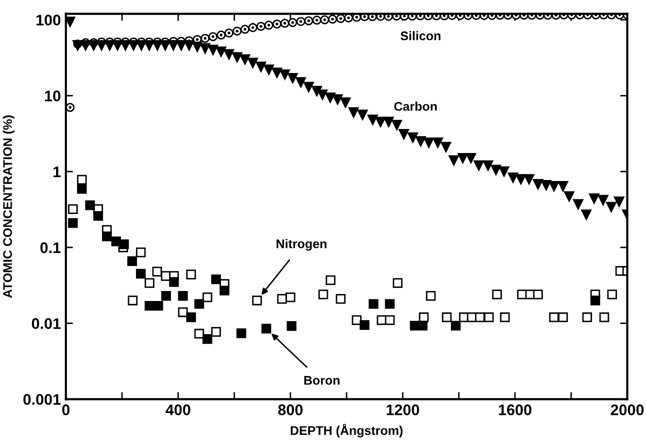  I want to click on y-tick-label: 10, so click(52, 96).